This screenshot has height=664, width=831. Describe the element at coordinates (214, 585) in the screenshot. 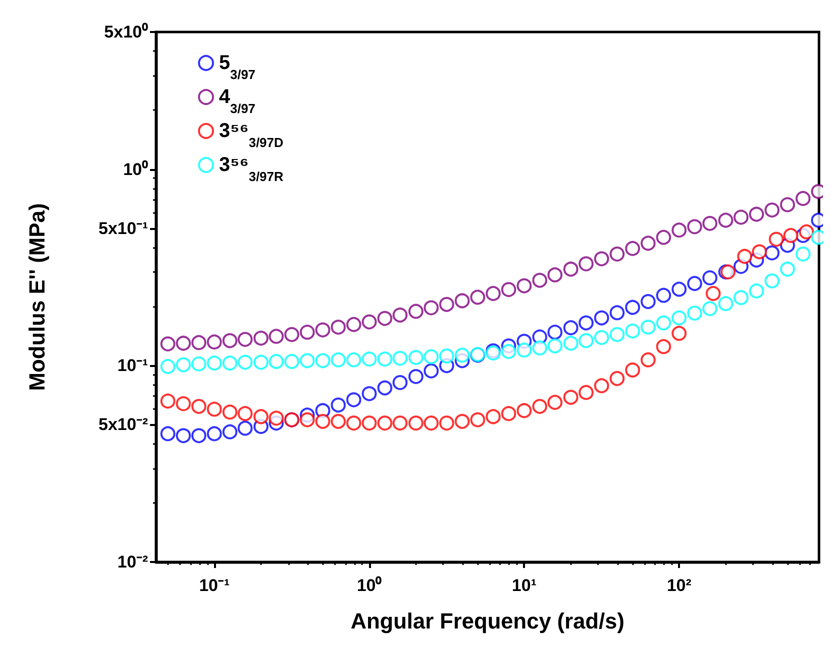

I see `x-tick-label: 10⁻¹` at that location.